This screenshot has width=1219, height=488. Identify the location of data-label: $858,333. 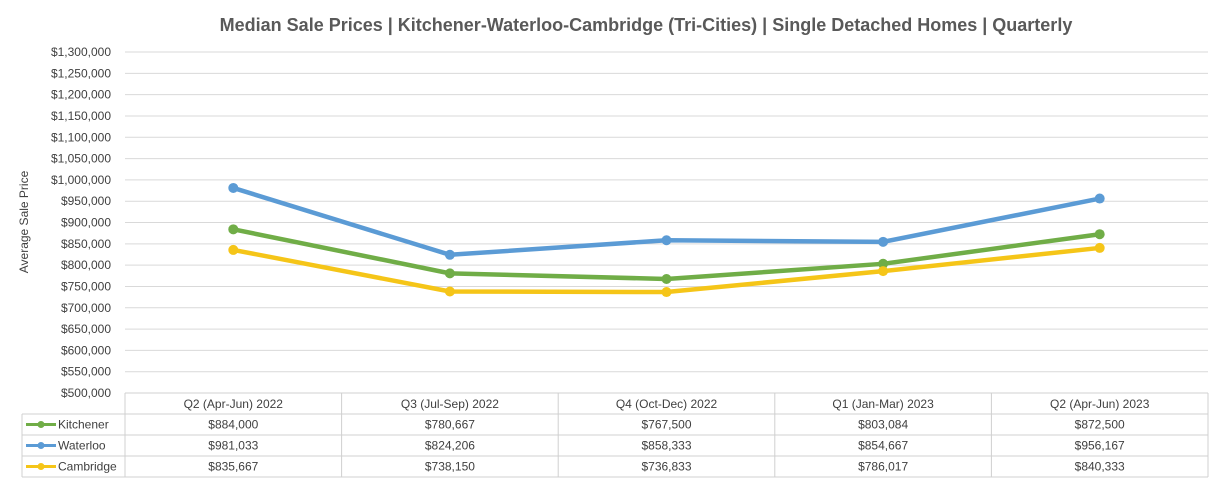
(666, 446).